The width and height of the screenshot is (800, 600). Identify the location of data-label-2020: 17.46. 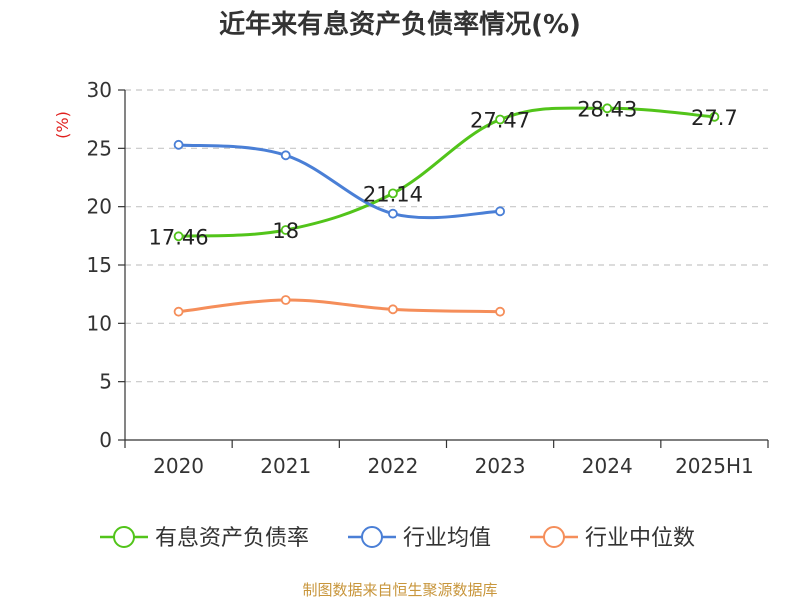
(179, 237).